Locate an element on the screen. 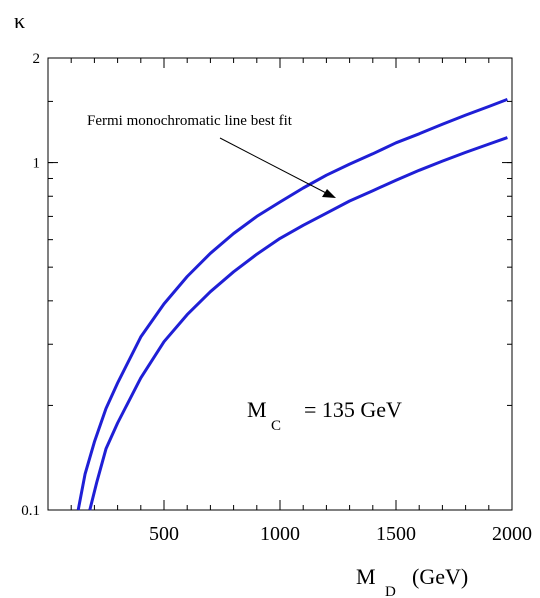 Image resolution: width=540 pixels, height=598 pixels. x-axis-label-unit: (GeV) is located at coordinates (440, 576).